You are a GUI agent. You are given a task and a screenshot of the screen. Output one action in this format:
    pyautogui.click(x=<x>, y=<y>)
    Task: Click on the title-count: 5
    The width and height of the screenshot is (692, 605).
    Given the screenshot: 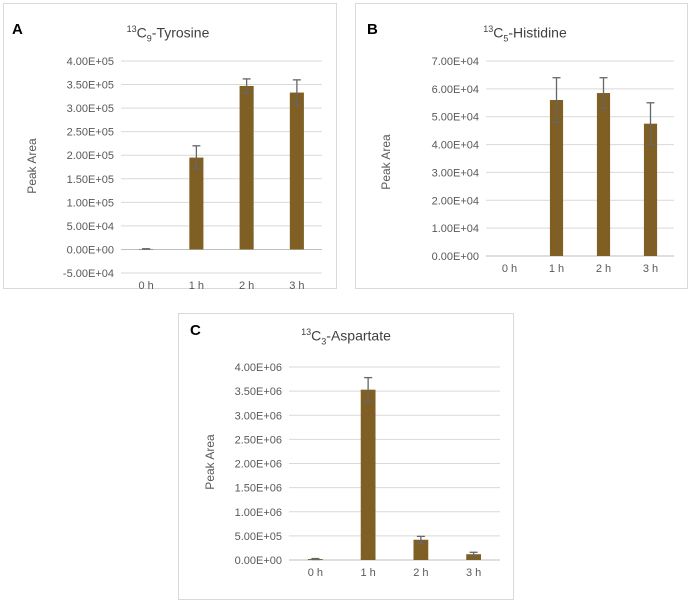 What is the action you would take?
    pyautogui.click(x=506, y=38)
    